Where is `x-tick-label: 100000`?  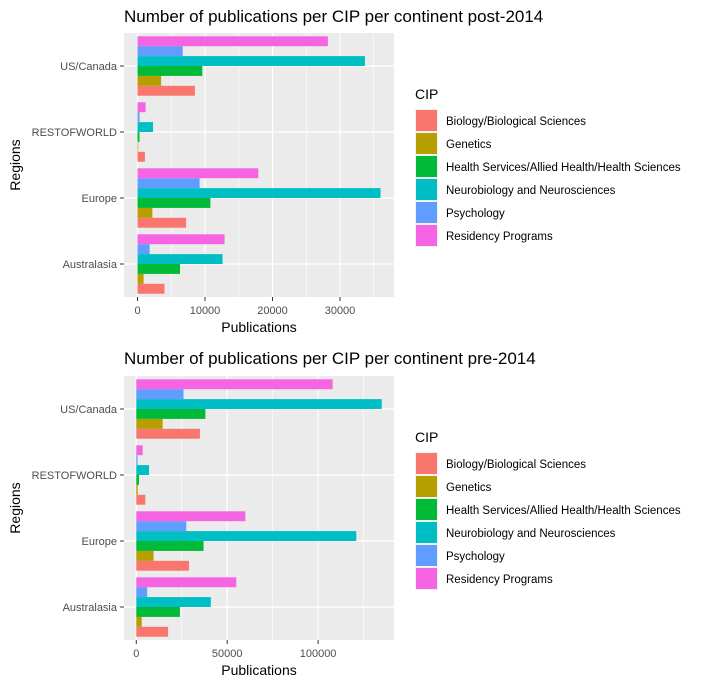 x-tick-label: 100000 is located at coordinates (318, 654).